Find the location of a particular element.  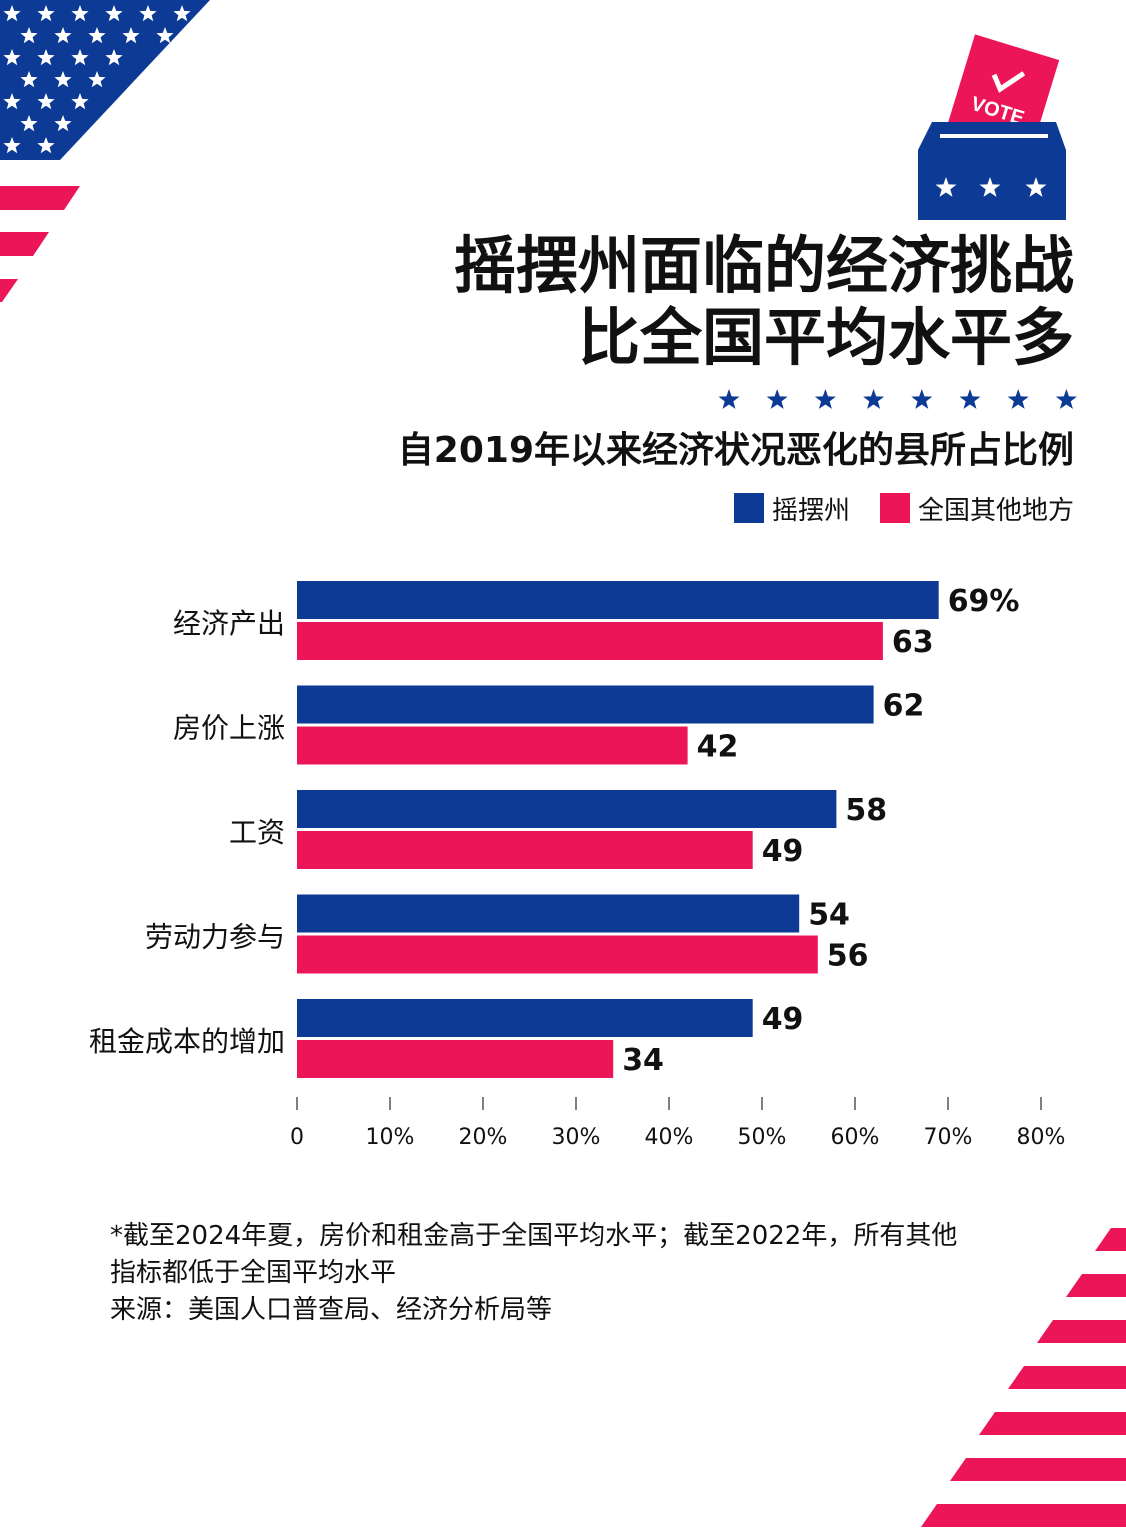

category-label: 工资 is located at coordinates (257, 832).